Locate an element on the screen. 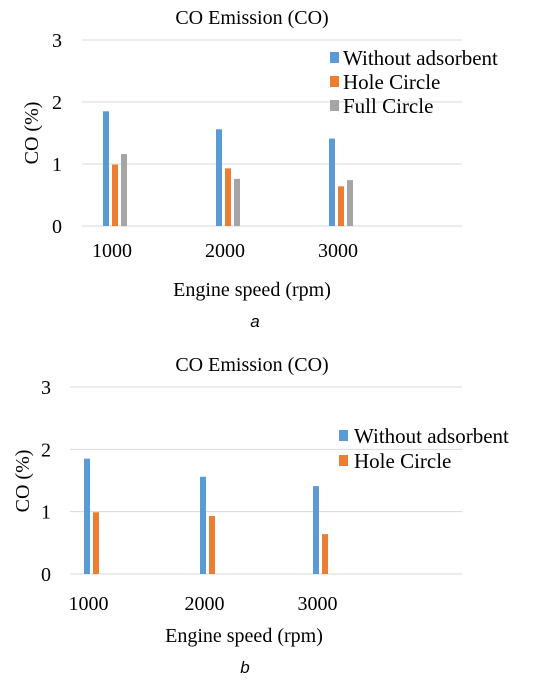 The width and height of the screenshot is (539, 683). chart-b-x-ticks: 1000 2000 3000 is located at coordinates (203, 604).